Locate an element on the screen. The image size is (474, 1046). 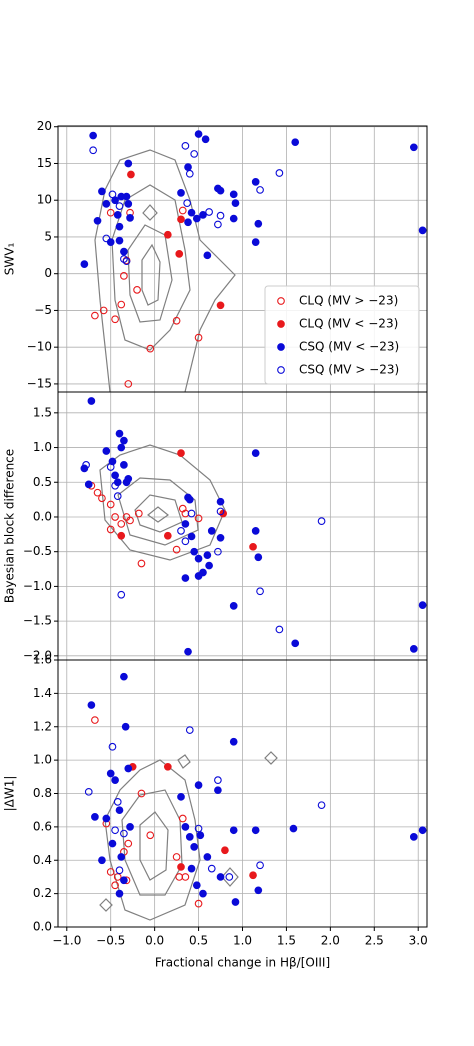
y-tick-label: 1.6 is located at coordinates (42, 660).